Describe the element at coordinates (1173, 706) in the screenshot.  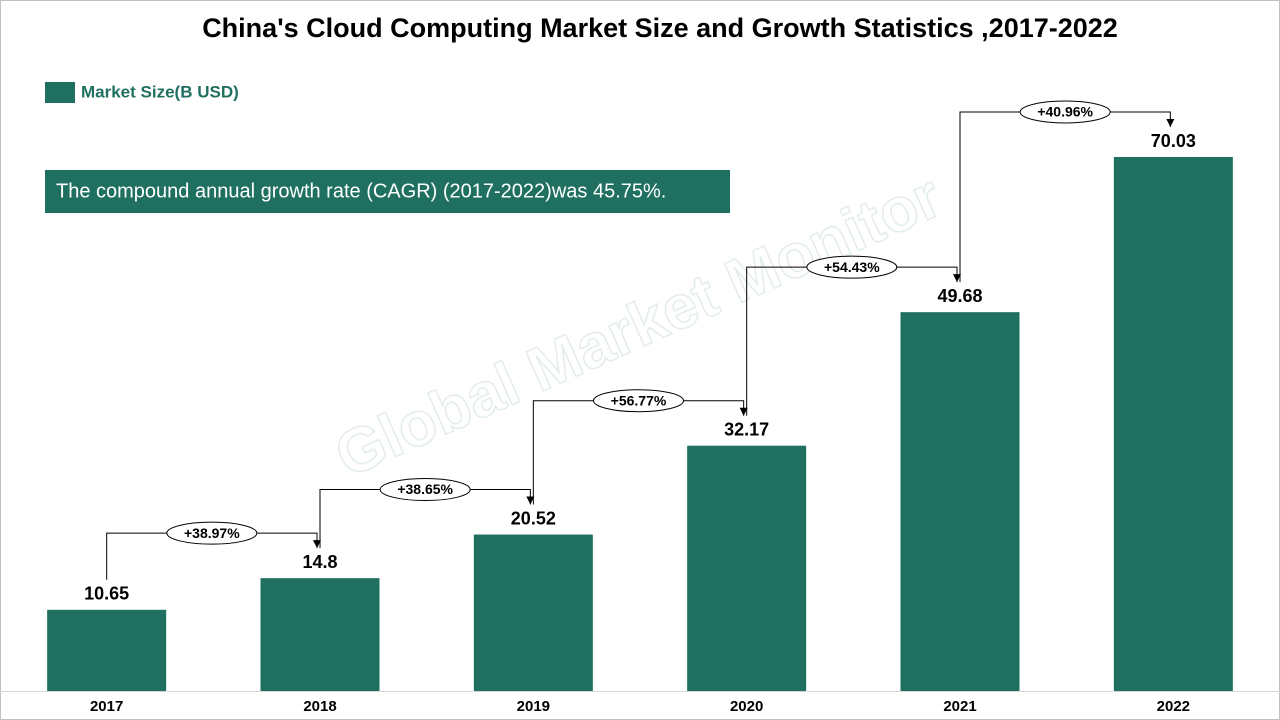
I see `x-tick-label: 2022` at that location.